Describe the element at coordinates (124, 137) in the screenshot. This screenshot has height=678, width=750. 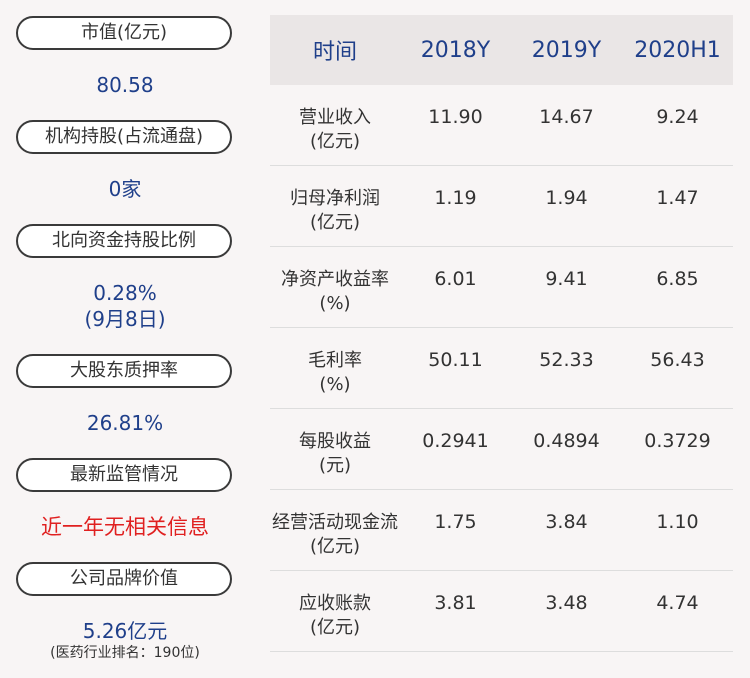
I see `institutional-holding-label: 机构持股(占流通盘)` at that location.